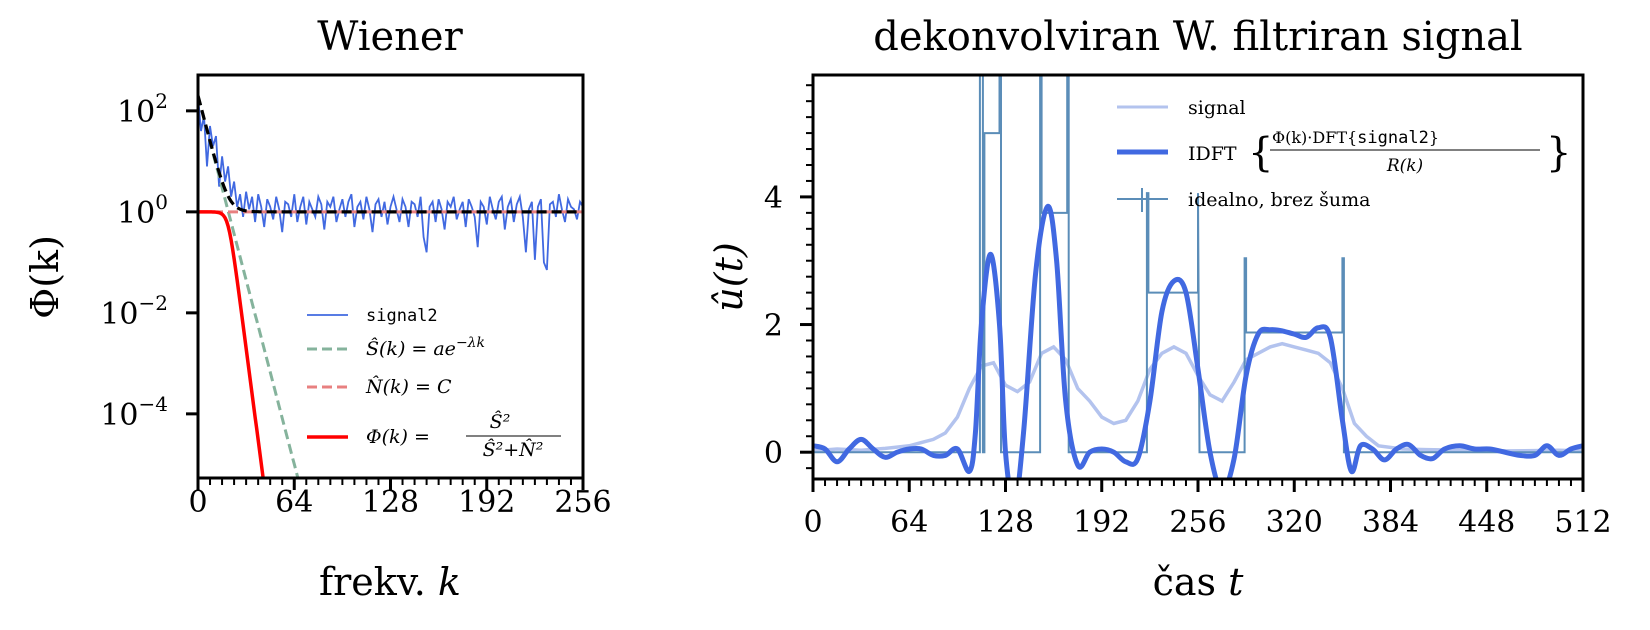 This screenshot has width=1650, height=630. Describe the element at coordinates (470, 343) in the screenshot. I see `exp: −λk` at that location.